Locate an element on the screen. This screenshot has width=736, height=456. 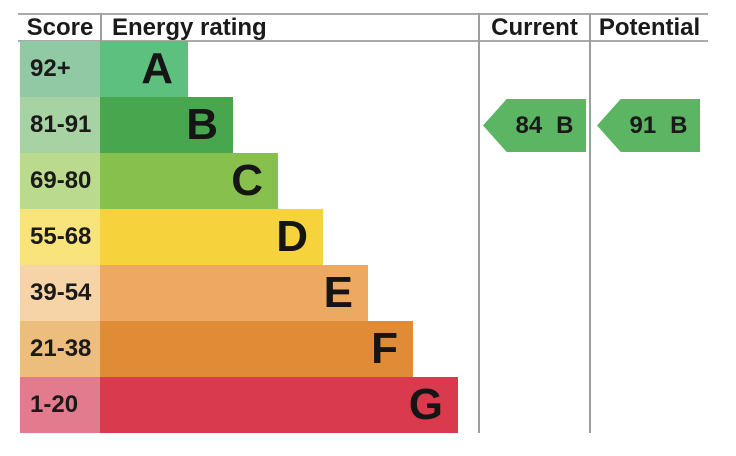
rating-bar-a: A is located at coordinates (144, 69).